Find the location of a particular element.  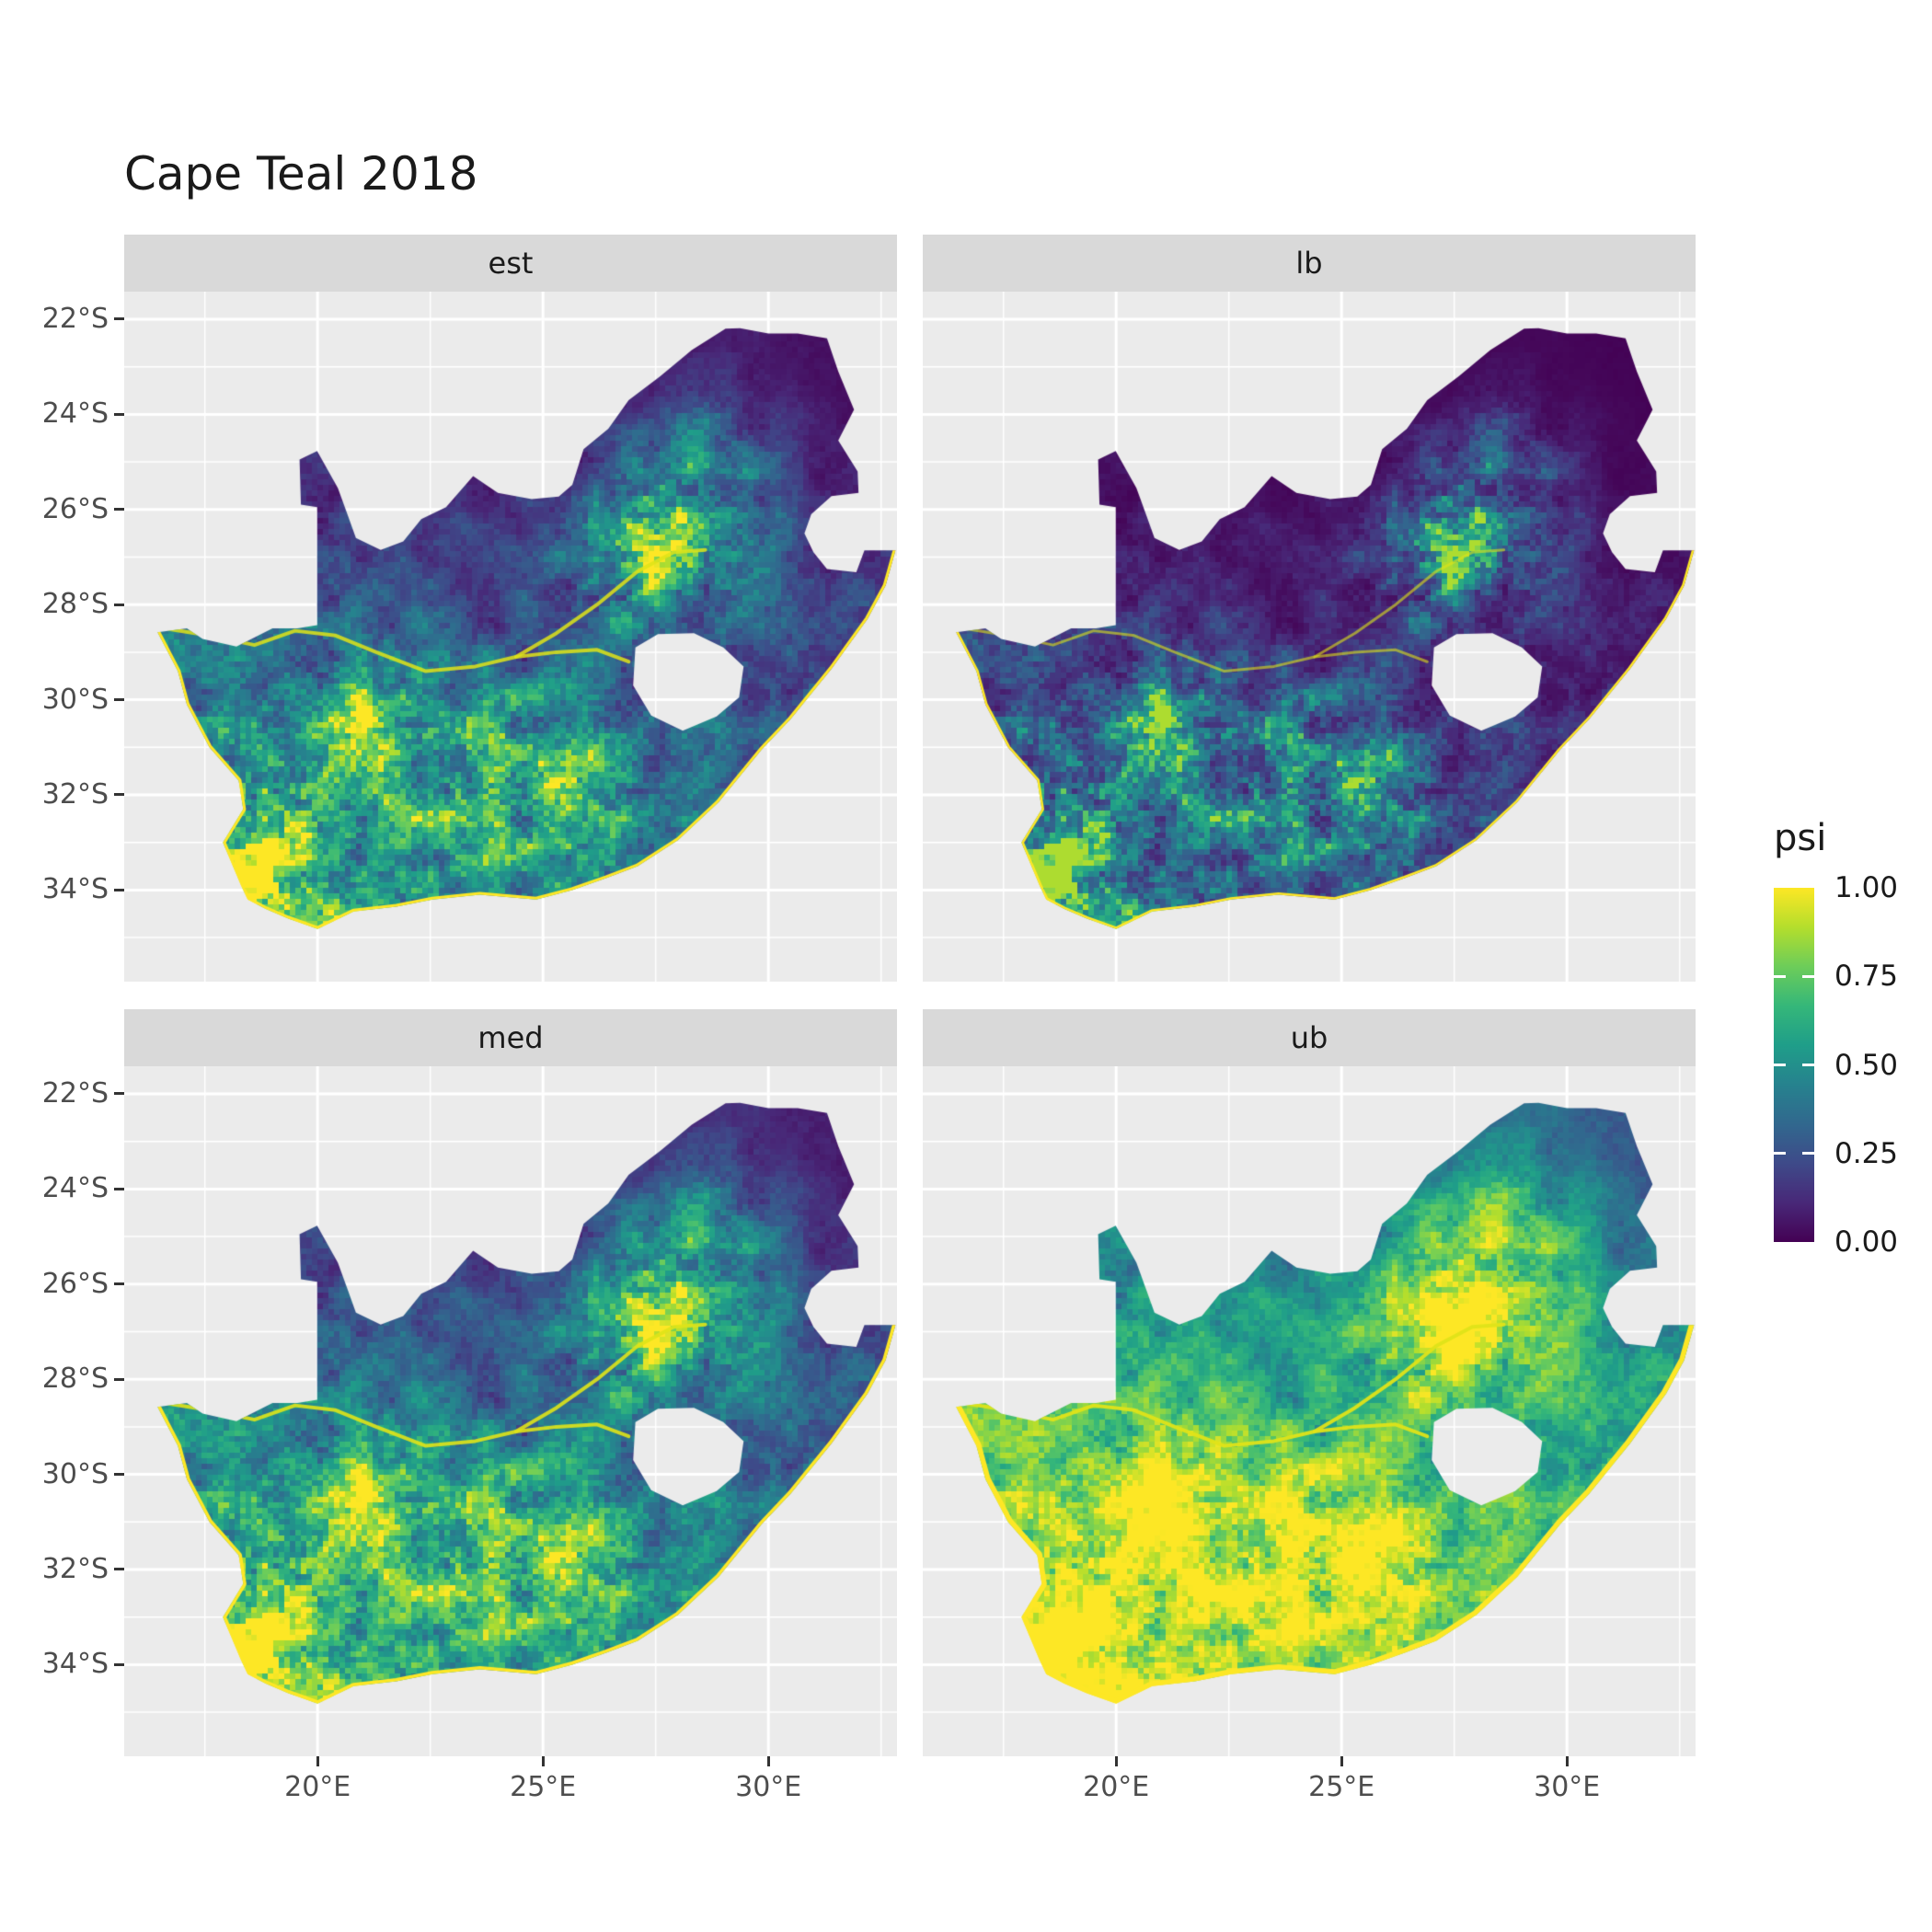

facet-strip-label: est is located at coordinates (511, 263).